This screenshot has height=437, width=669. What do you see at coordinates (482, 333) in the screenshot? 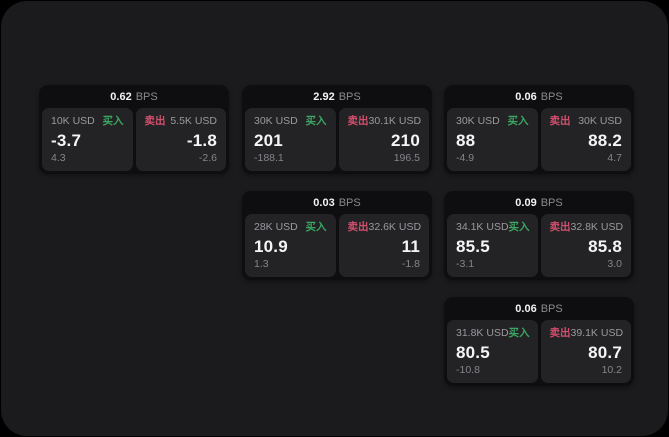
I see `buy-size: 31.8K USD` at bounding box center [482, 333].